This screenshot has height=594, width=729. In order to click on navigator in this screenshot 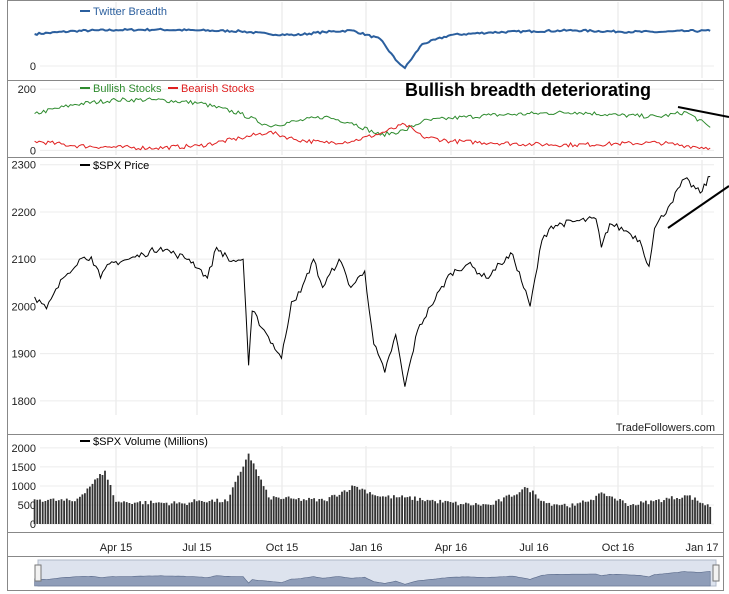, I will do `click(377, 573)`.